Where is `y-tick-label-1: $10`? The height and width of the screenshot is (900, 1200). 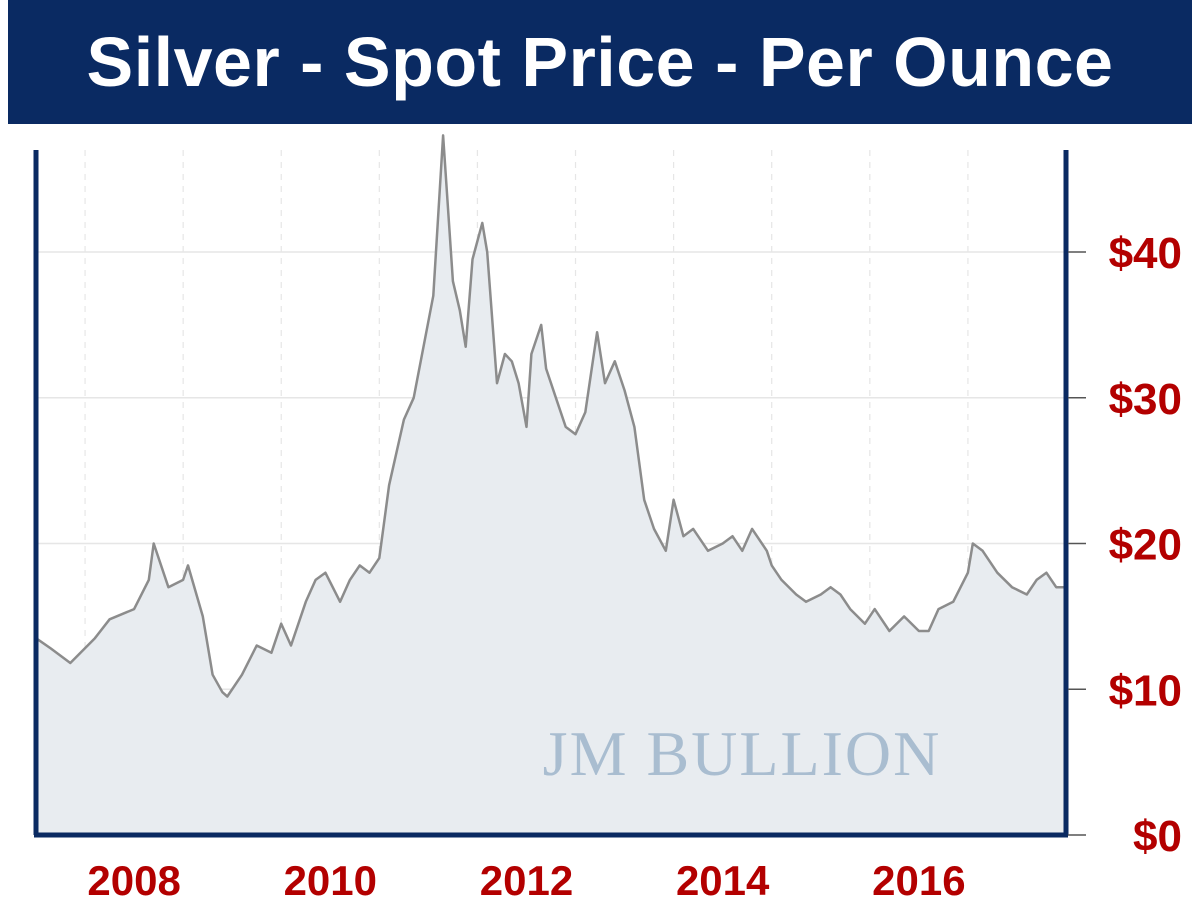 y-tick-label-1: $10 is located at coordinates (1145, 690).